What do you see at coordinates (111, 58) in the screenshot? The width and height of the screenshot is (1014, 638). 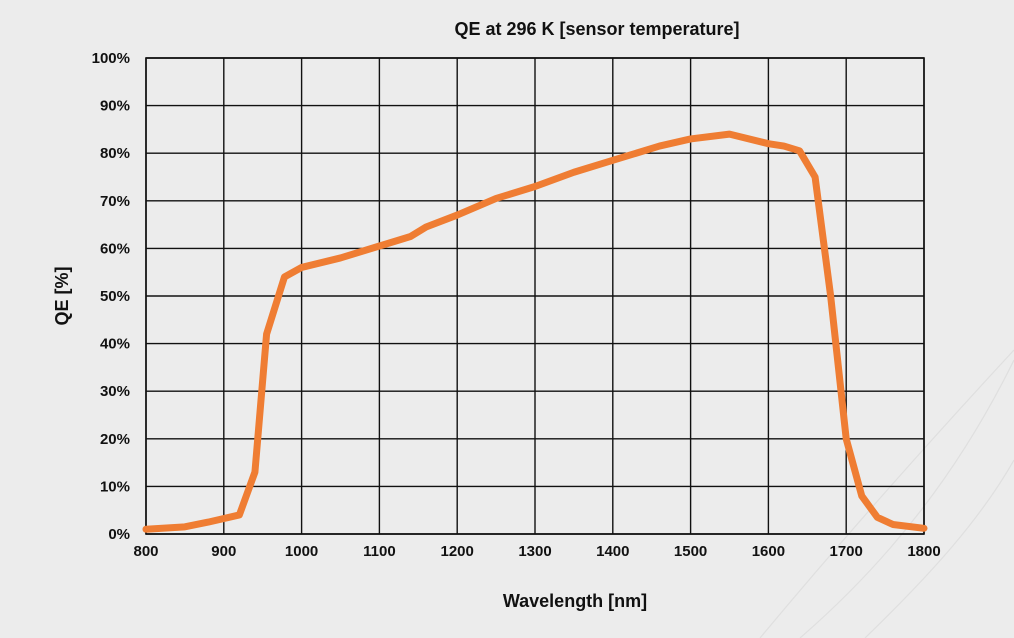 I see `y-tick-label: 100%` at bounding box center [111, 58].